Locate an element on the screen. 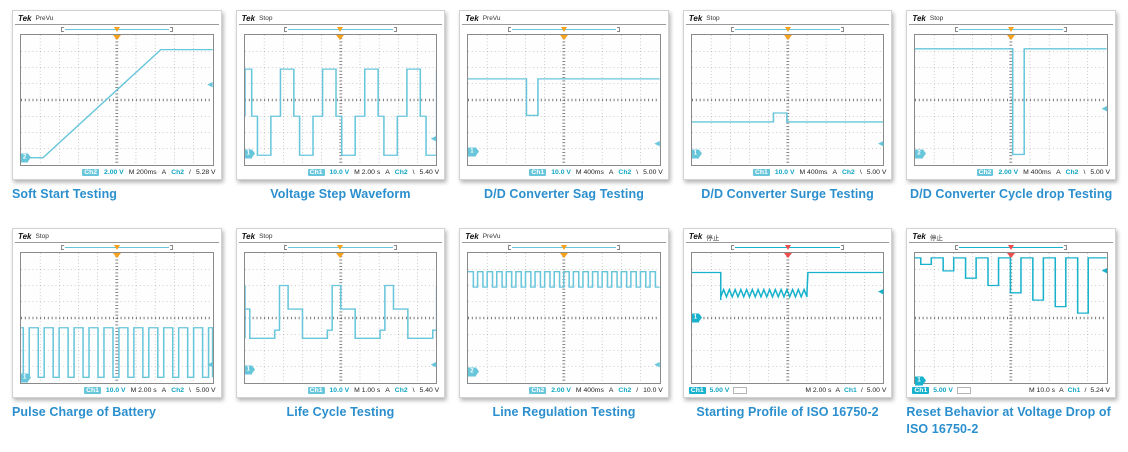 This screenshot has height=452, width=1128. readout-bar: Ch2 2.00 V M 200ms A Ch2 / 5.28 V is located at coordinates (117, 172).